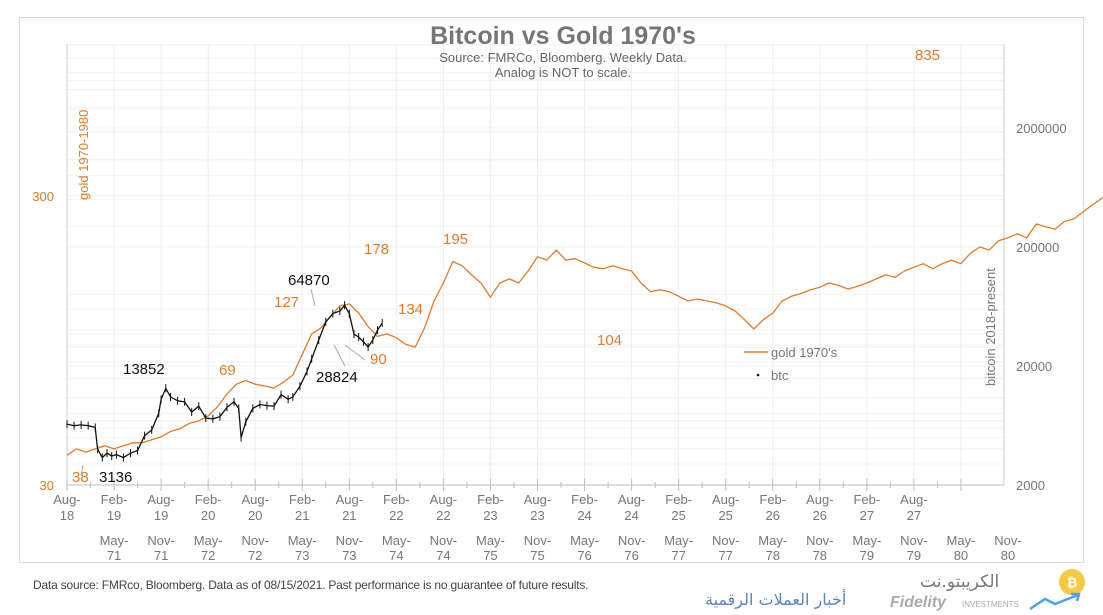 Image resolution: width=1103 pixels, height=615 pixels. I want to click on x-tick-btc-year: 18, so click(67, 515).